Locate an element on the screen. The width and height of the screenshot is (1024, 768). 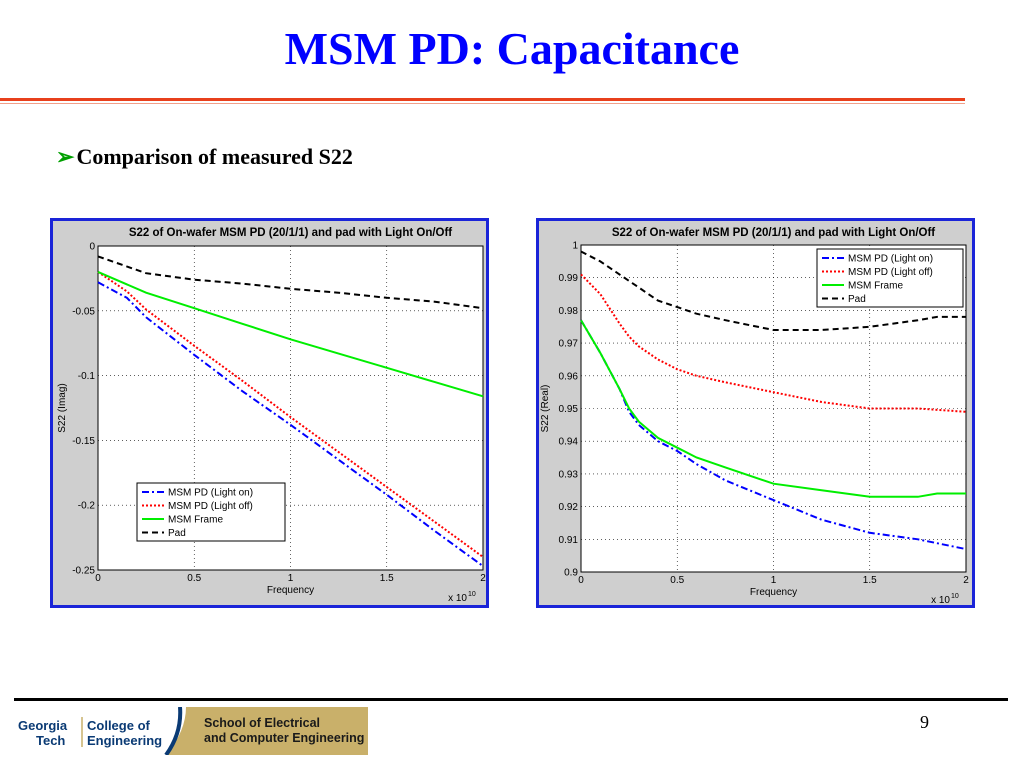
page-number: 9 is located at coordinates (924, 722).